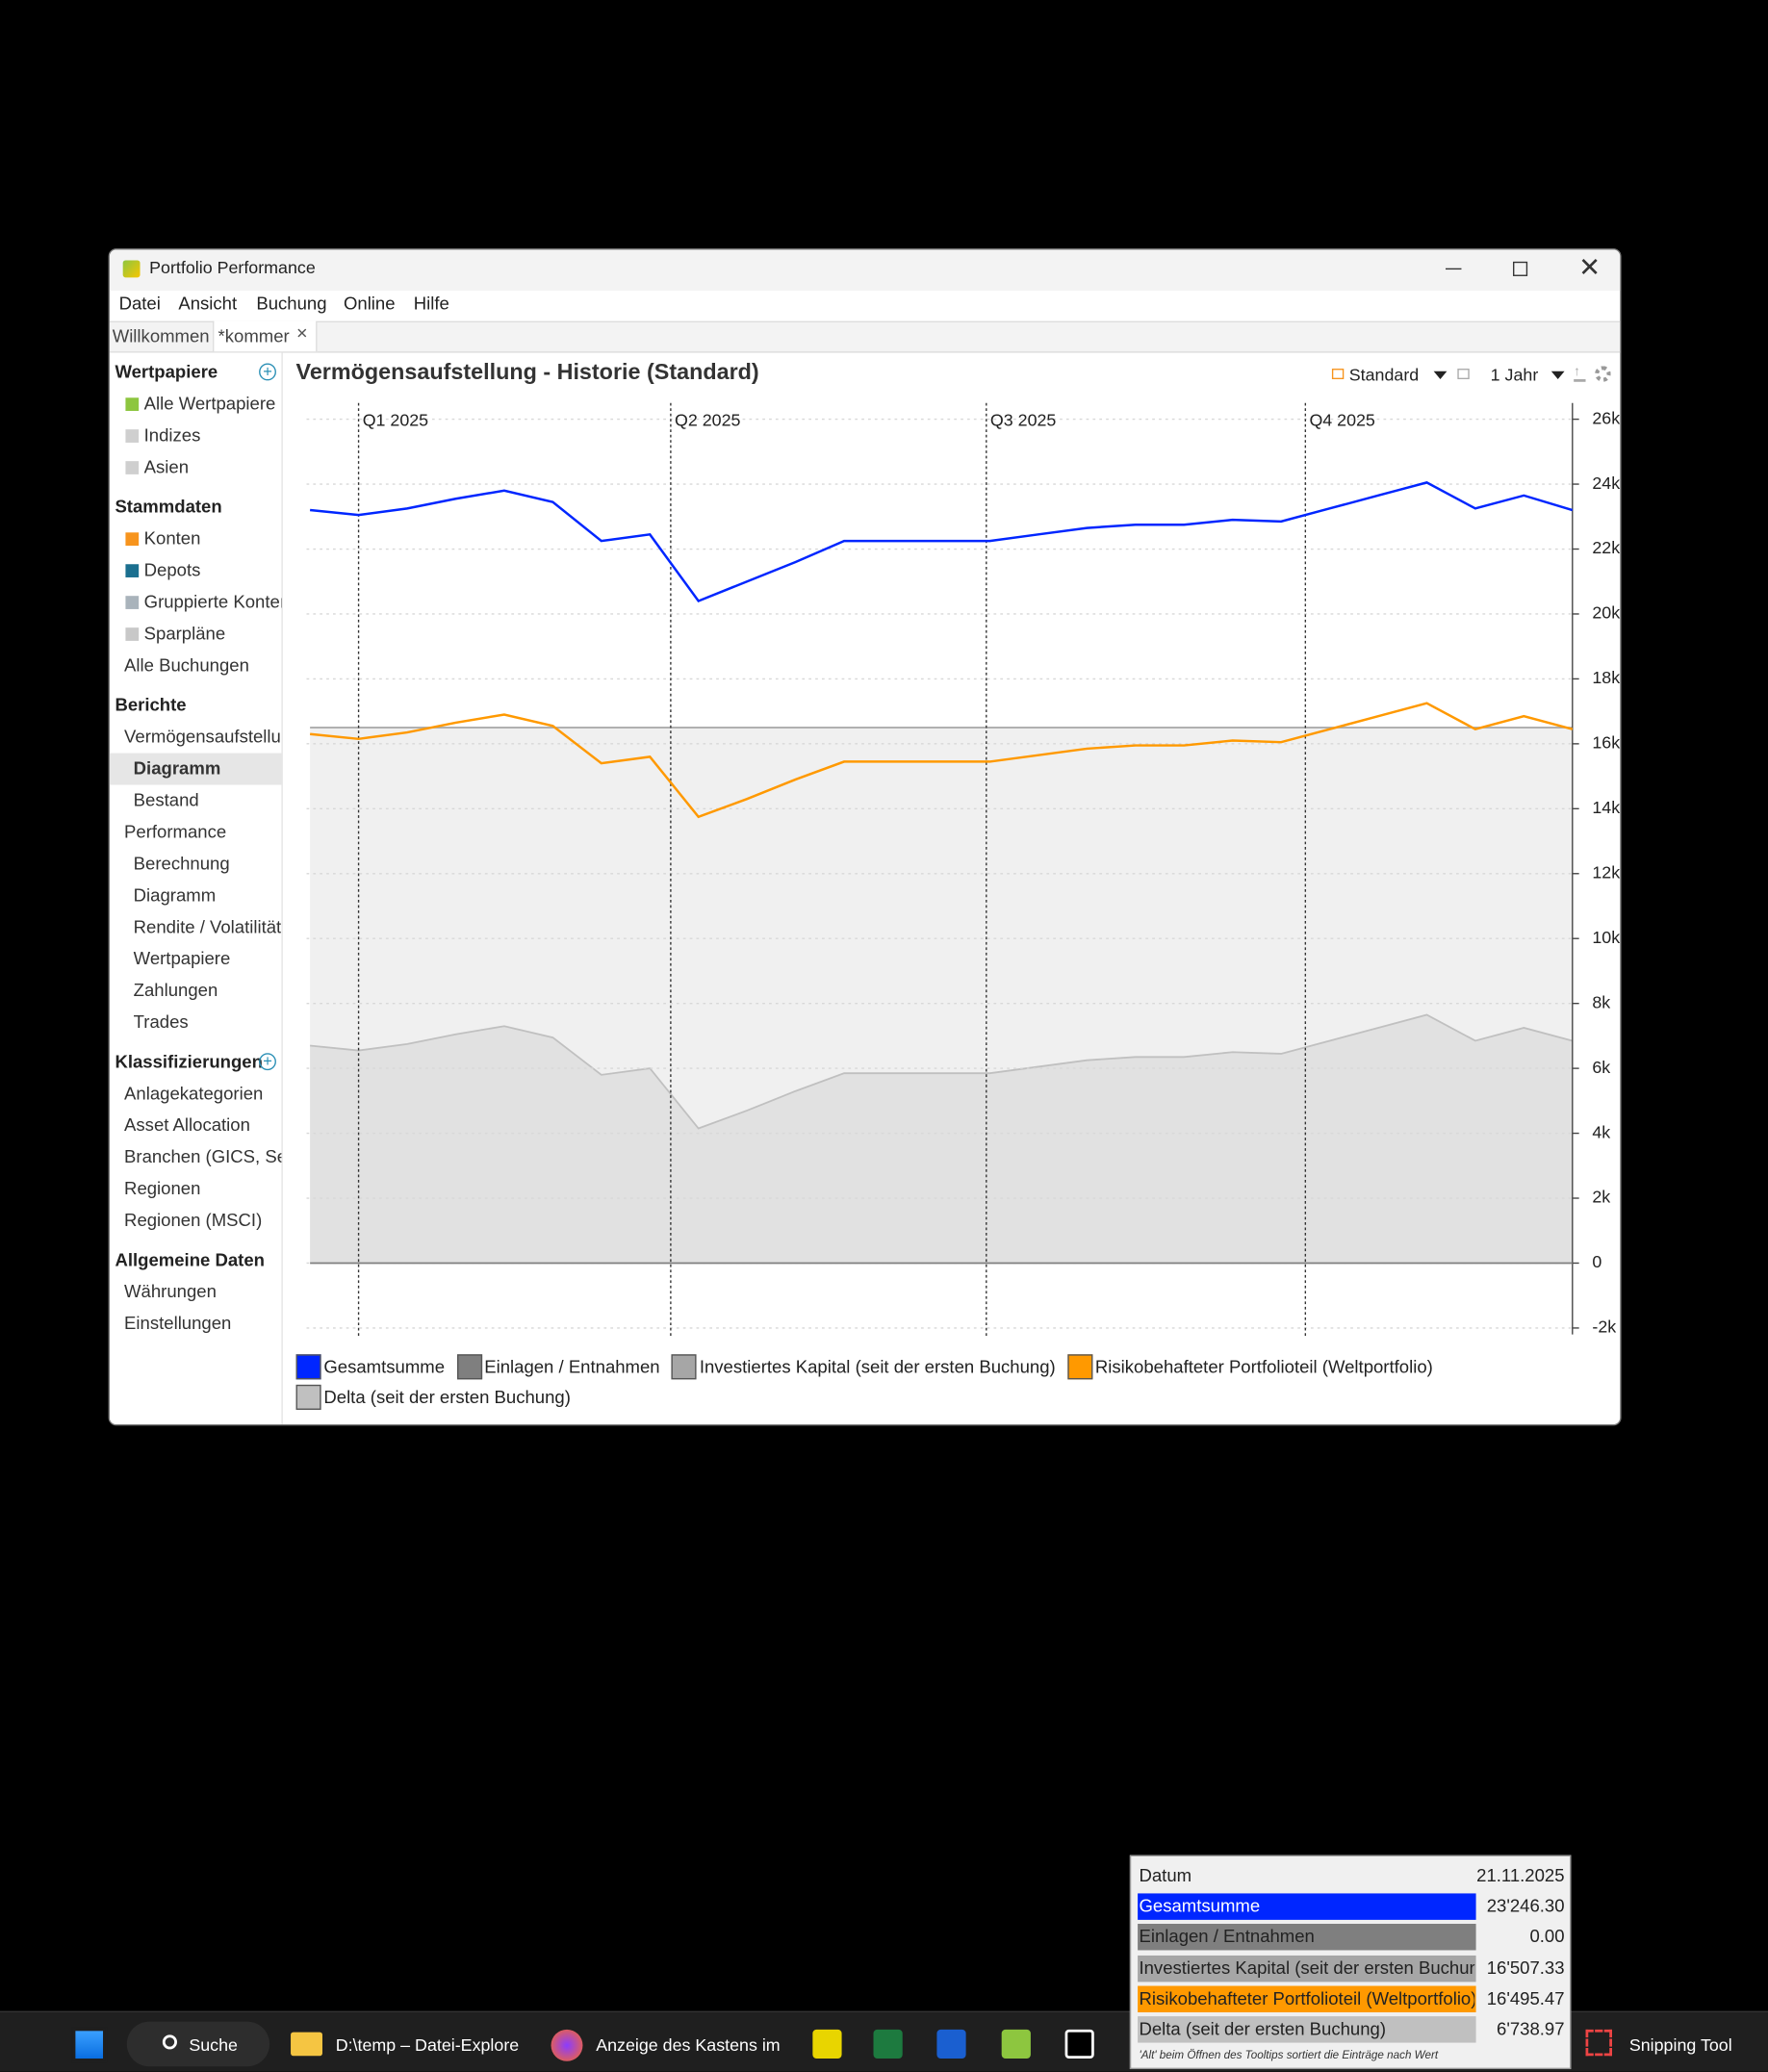 This screenshot has height=2072, width=1768. What do you see at coordinates (176, 990) in the screenshot?
I see `sidebar-item: Zahlungen` at bounding box center [176, 990].